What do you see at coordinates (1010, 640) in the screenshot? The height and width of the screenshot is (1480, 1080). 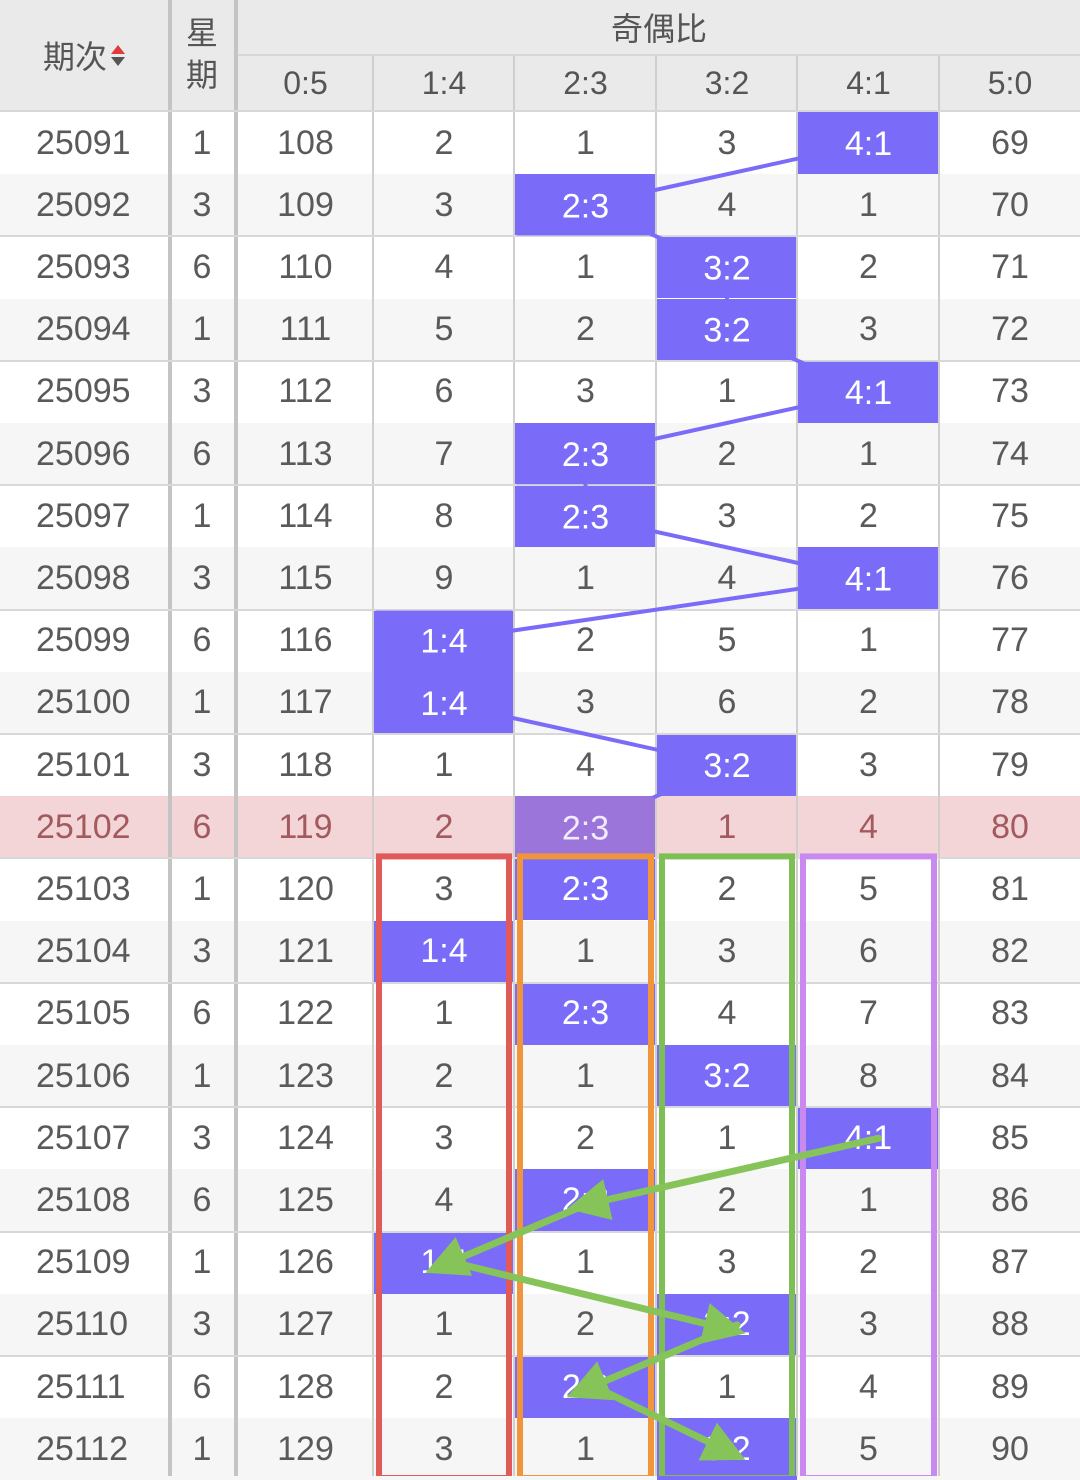 I see `ratio-cell-5-0: 77` at bounding box center [1010, 640].